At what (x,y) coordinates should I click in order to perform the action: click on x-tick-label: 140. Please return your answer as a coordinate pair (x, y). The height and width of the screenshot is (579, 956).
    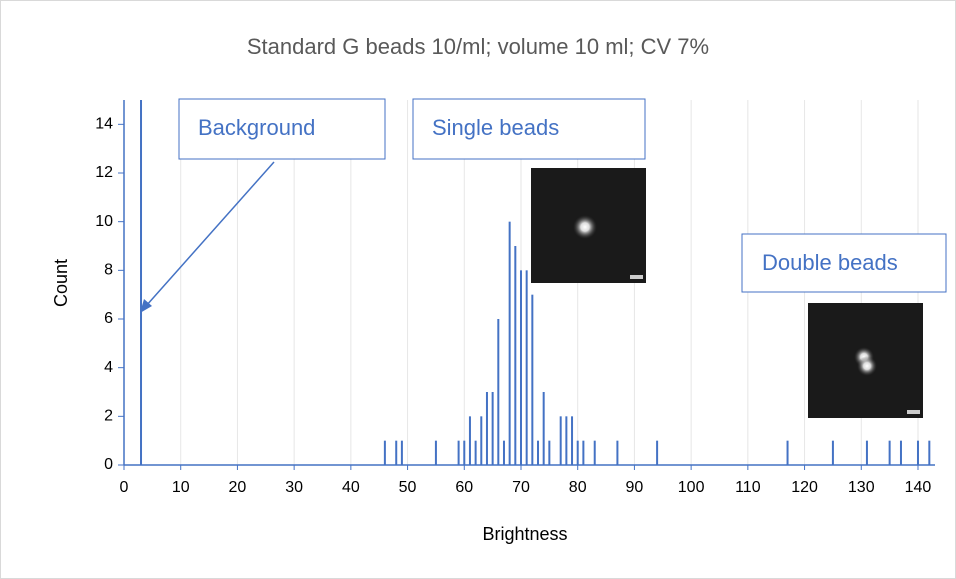
    Looking at the image, I should click on (918, 487).